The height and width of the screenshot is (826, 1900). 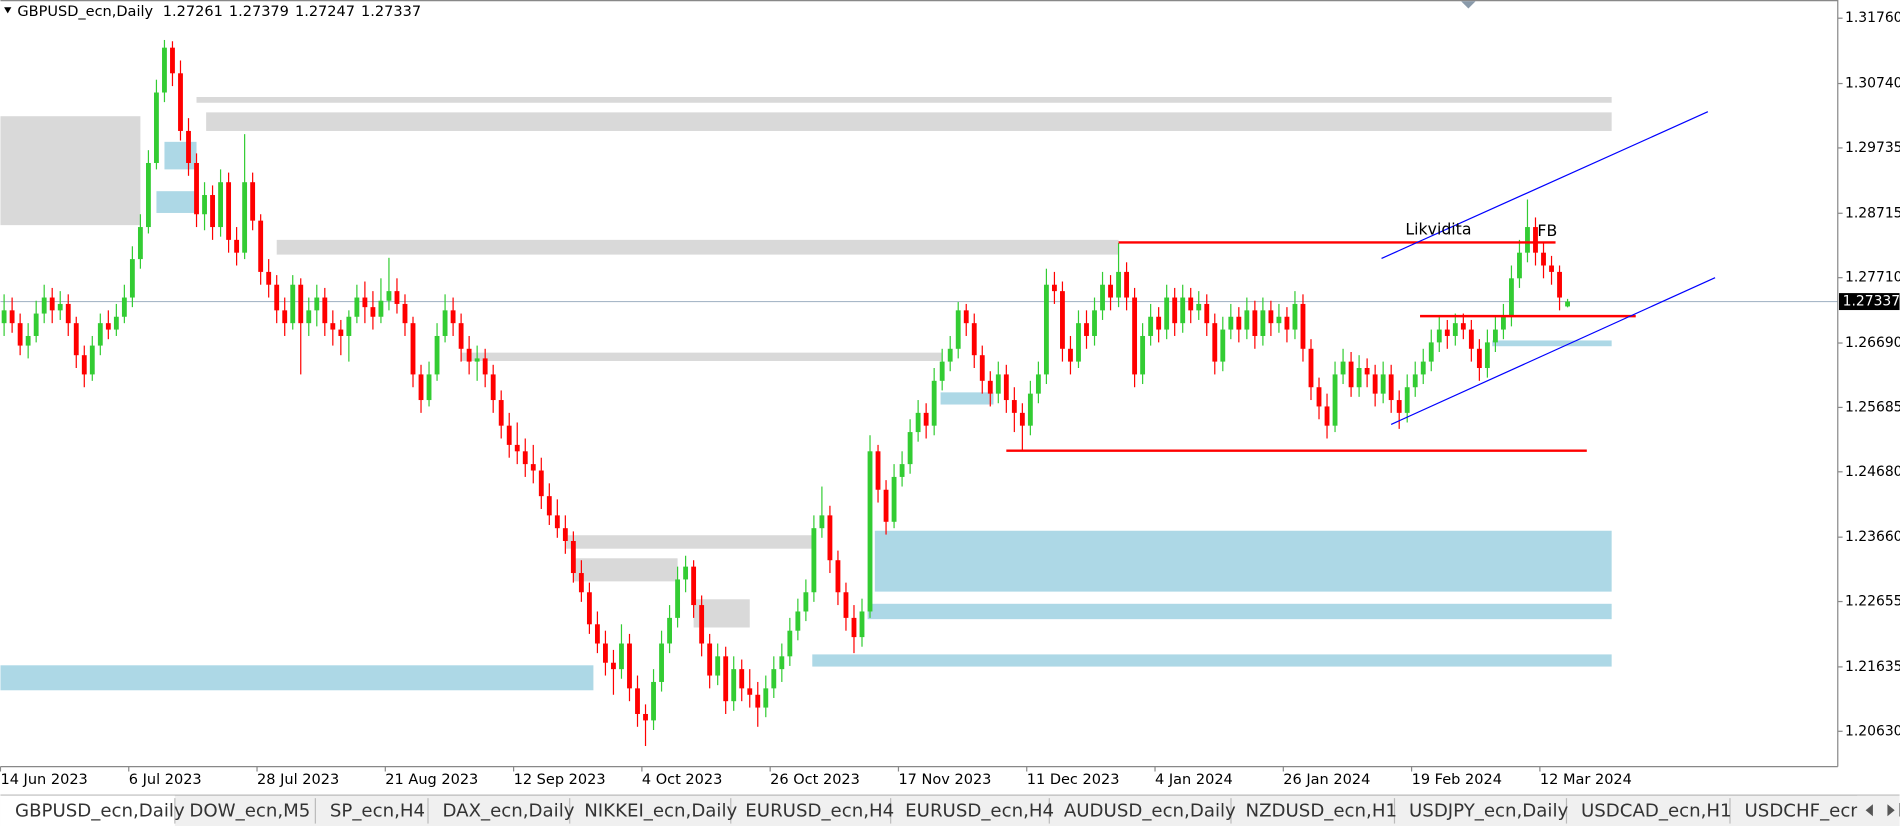 I want to click on trend-line, so click(x=1553, y=351).